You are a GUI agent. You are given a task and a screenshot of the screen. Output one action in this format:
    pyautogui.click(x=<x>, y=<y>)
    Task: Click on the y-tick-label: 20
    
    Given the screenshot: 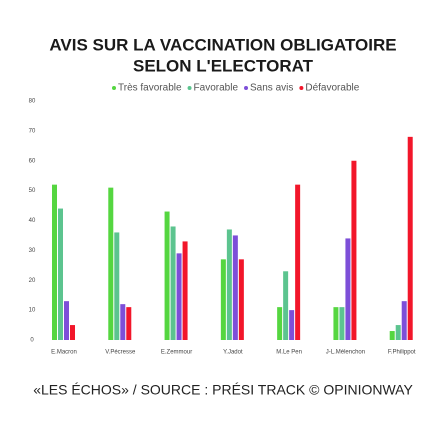 What is the action you would take?
    pyautogui.click(x=32, y=281)
    